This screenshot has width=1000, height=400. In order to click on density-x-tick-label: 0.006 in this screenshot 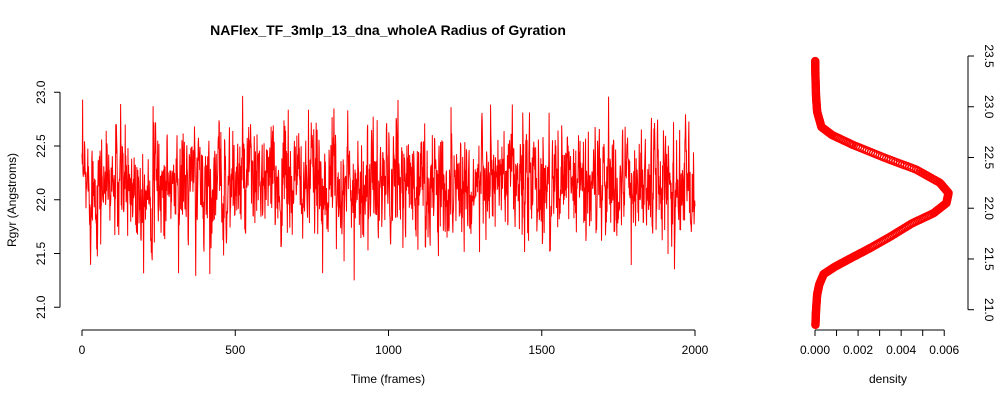, I will do `click(944, 350)`.